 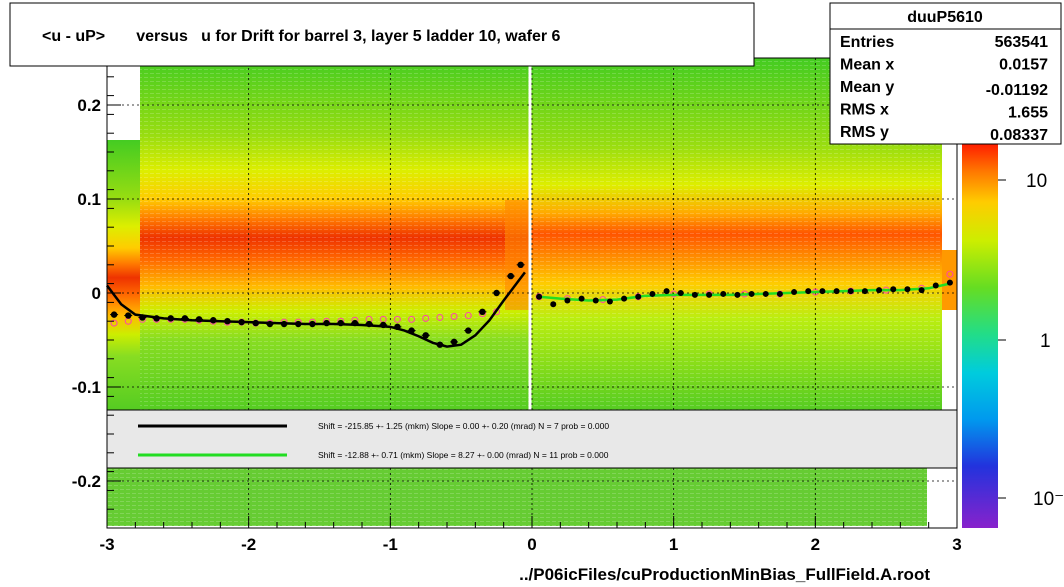 What do you see at coordinates (89, 199) in the screenshot?
I see `y-tick-label: 0.1` at bounding box center [89, 199].